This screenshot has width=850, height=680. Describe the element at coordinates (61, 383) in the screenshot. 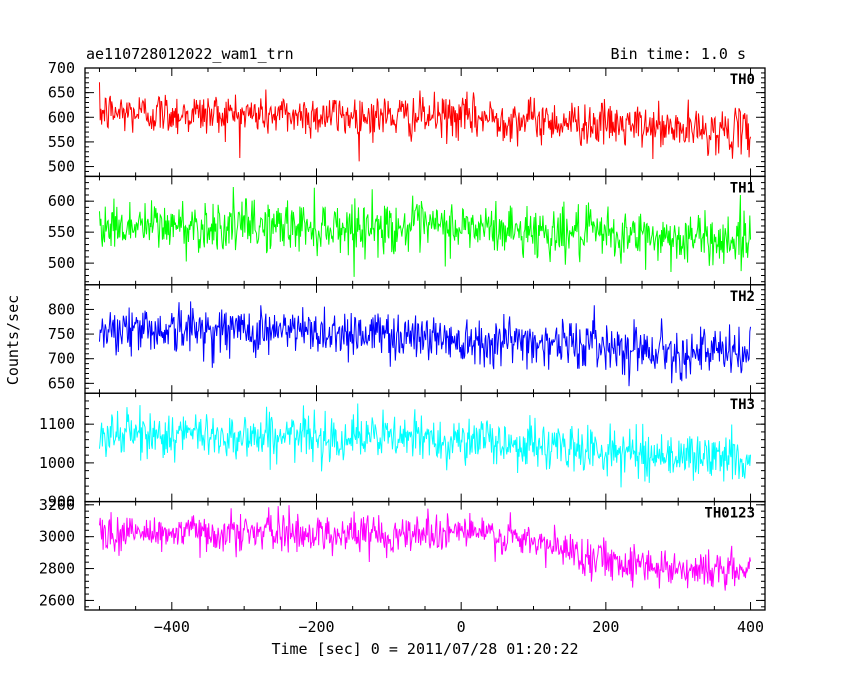

I see `y-tick-label-th2: 650` at that location.